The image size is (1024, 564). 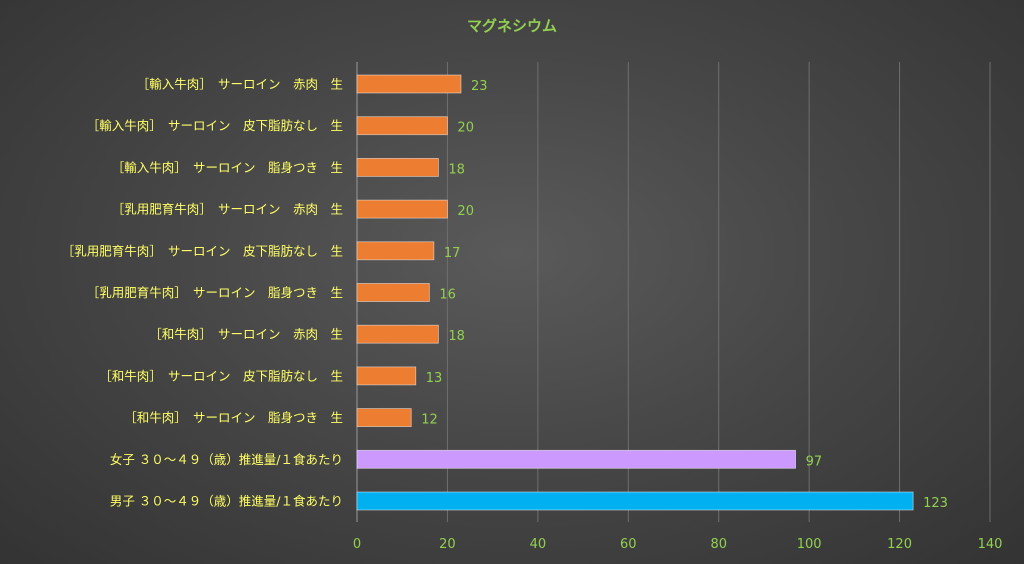 I want to click on x-tick-label: 120, so click(x=899, y=544).